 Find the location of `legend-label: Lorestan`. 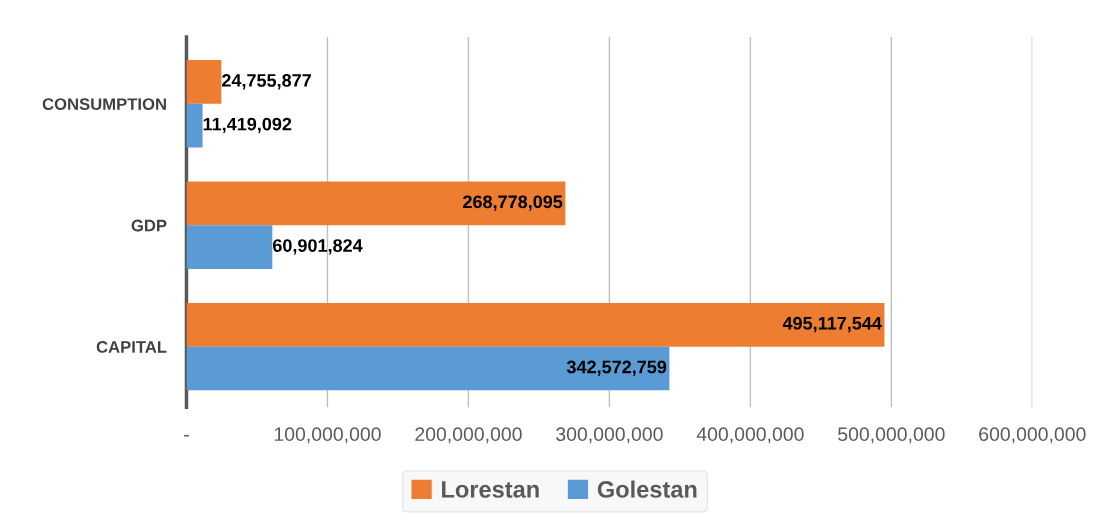

legend-label: Lorestan is located at coordinates (490, 489).